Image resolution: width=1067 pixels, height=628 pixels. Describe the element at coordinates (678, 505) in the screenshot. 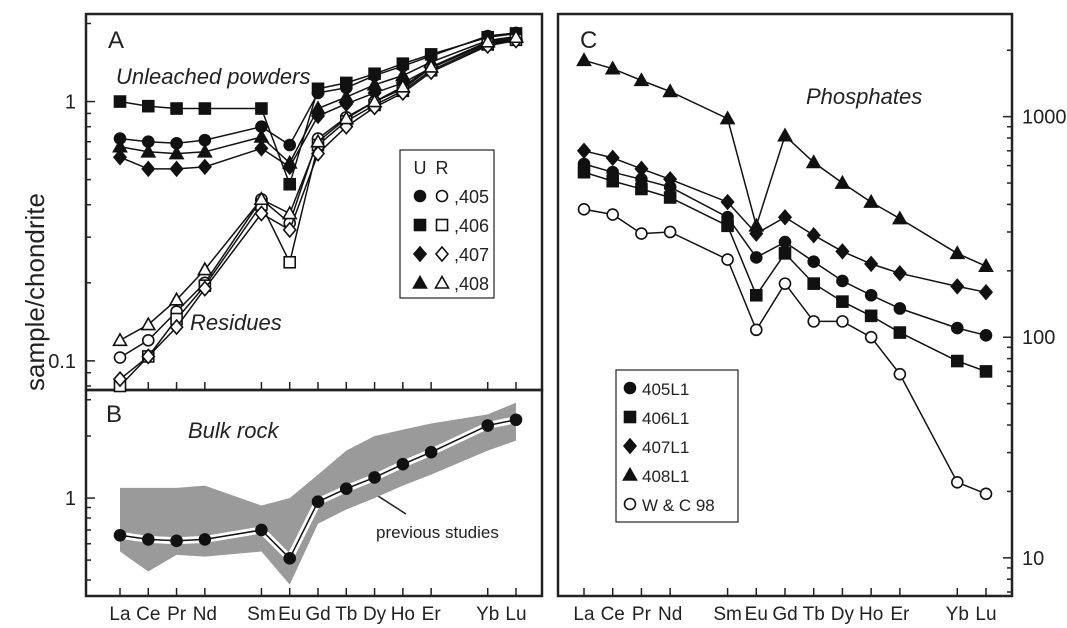

I see `legend-label: W & C 98` at that location.